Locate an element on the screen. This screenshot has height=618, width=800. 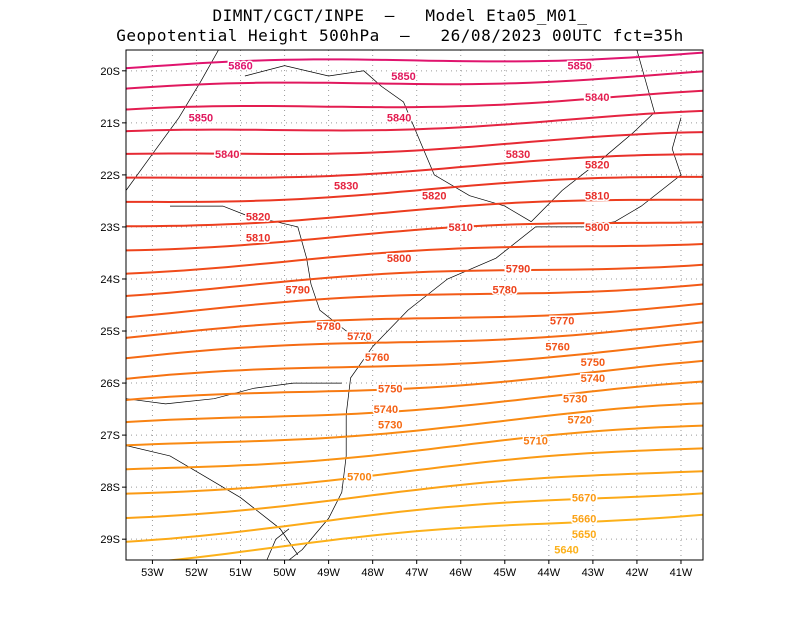
lat-tick-label: 23S is located at coordinates (110, 228).